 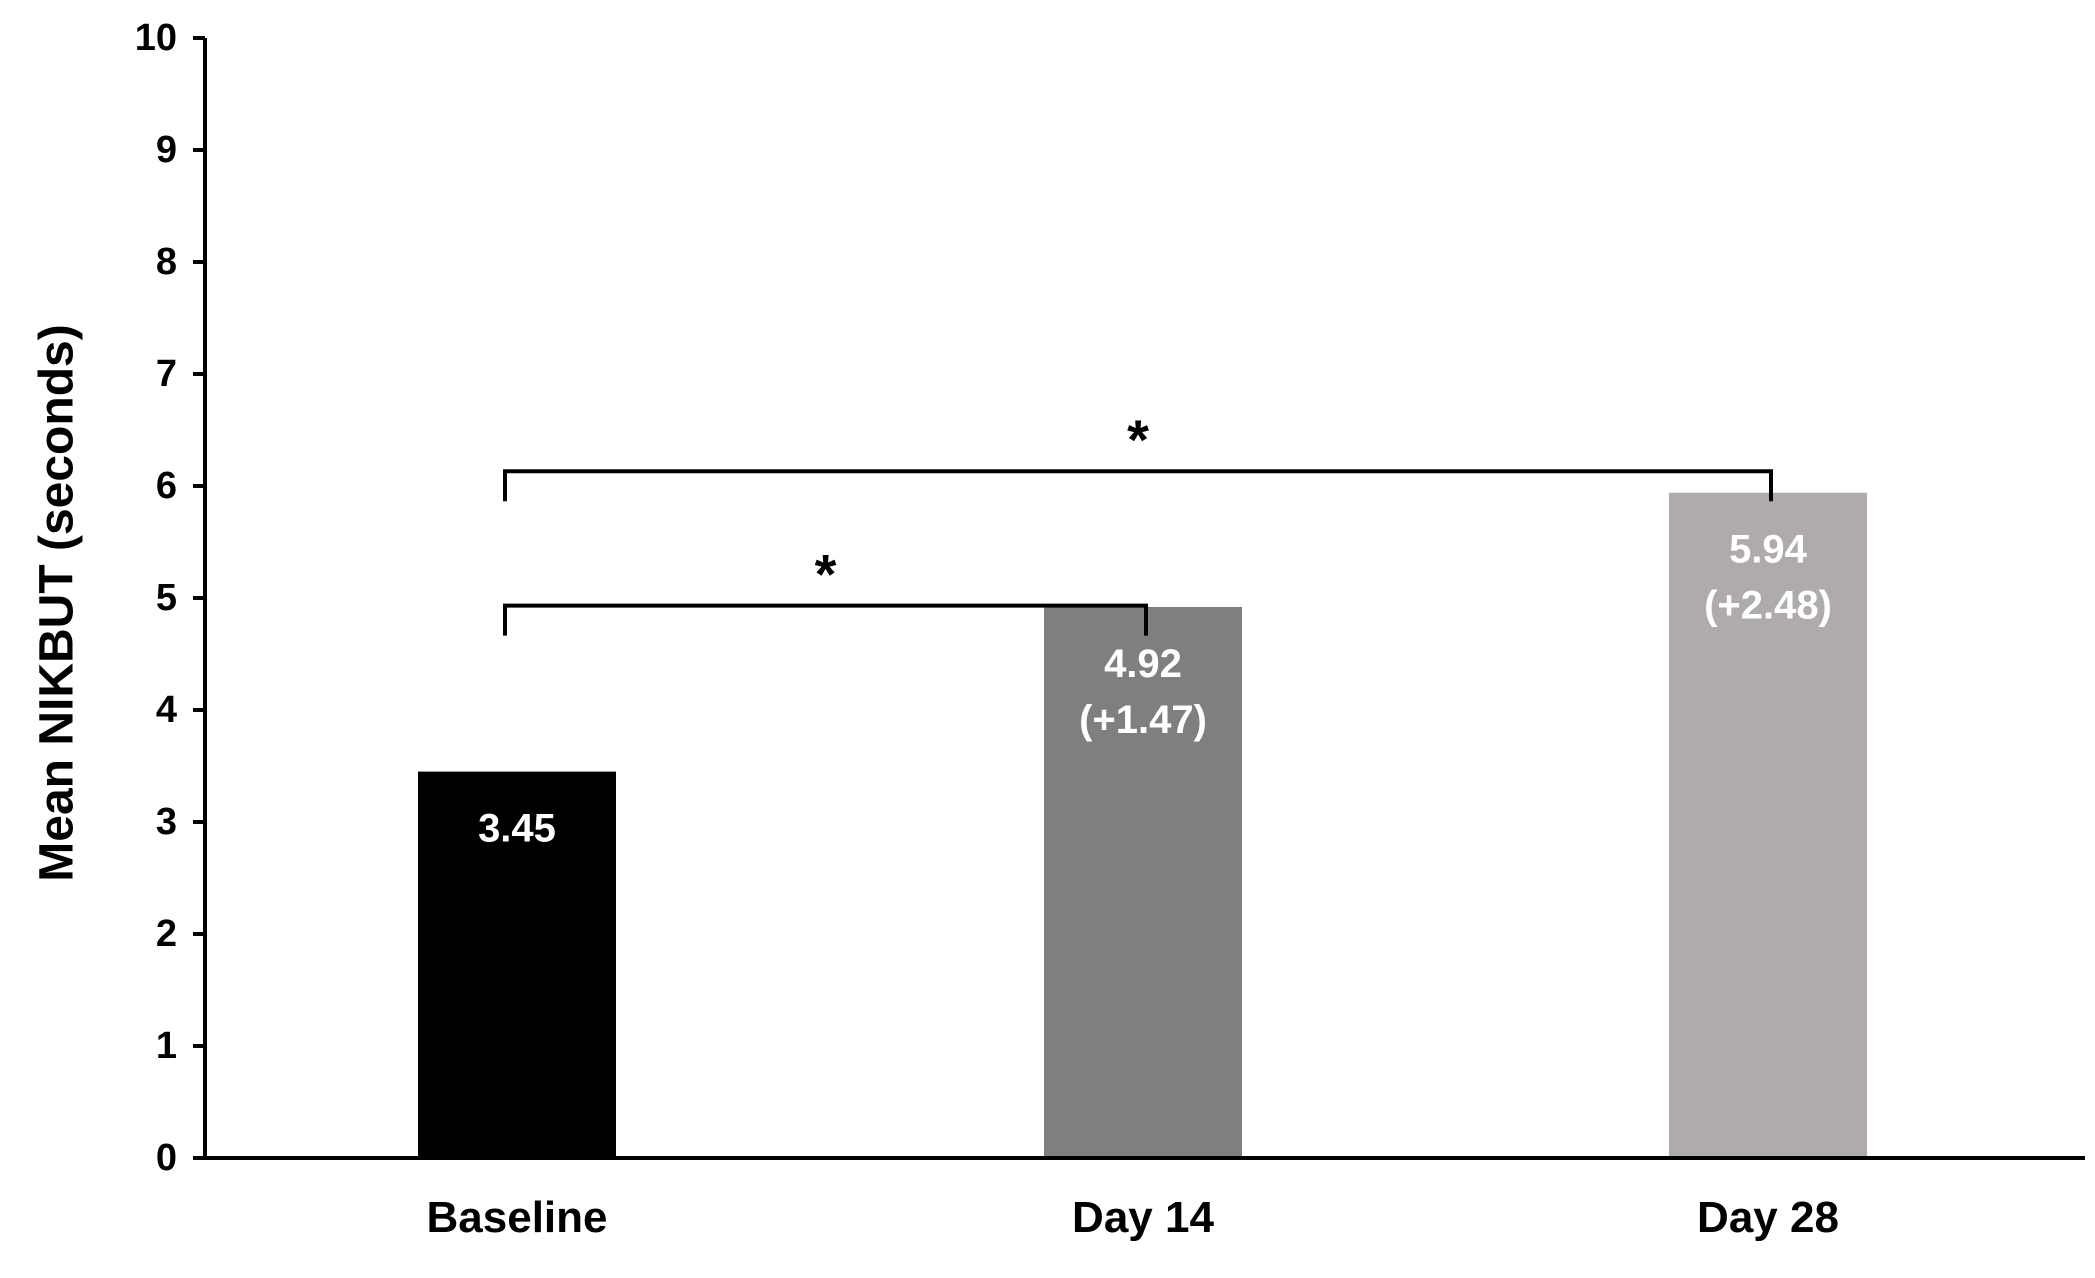 What do you see at coordinates (1768, 606) in the screenshot?
I see `bar-data-label: (+2.48)` at bounding box center [1768, 606].